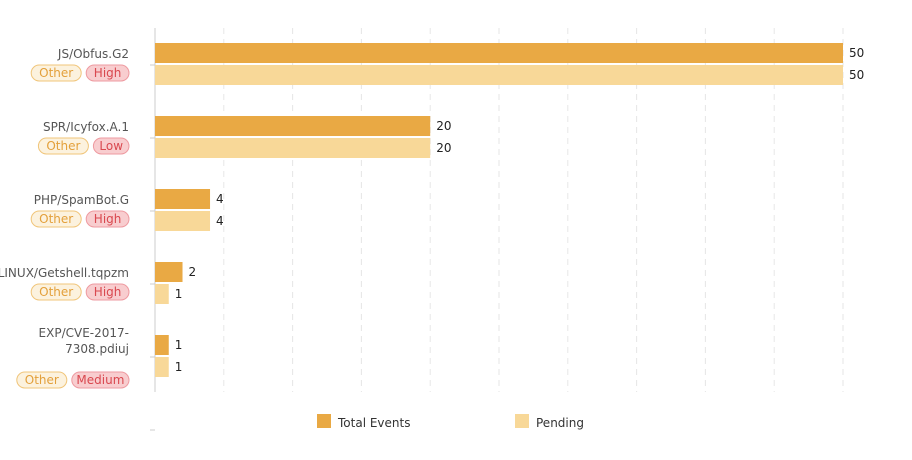 The image size is (912, 460). What do you see at coordinates (373, 423) in the screenshot?
I see `legend-label: Total Events` at bounding box center [373, 423].